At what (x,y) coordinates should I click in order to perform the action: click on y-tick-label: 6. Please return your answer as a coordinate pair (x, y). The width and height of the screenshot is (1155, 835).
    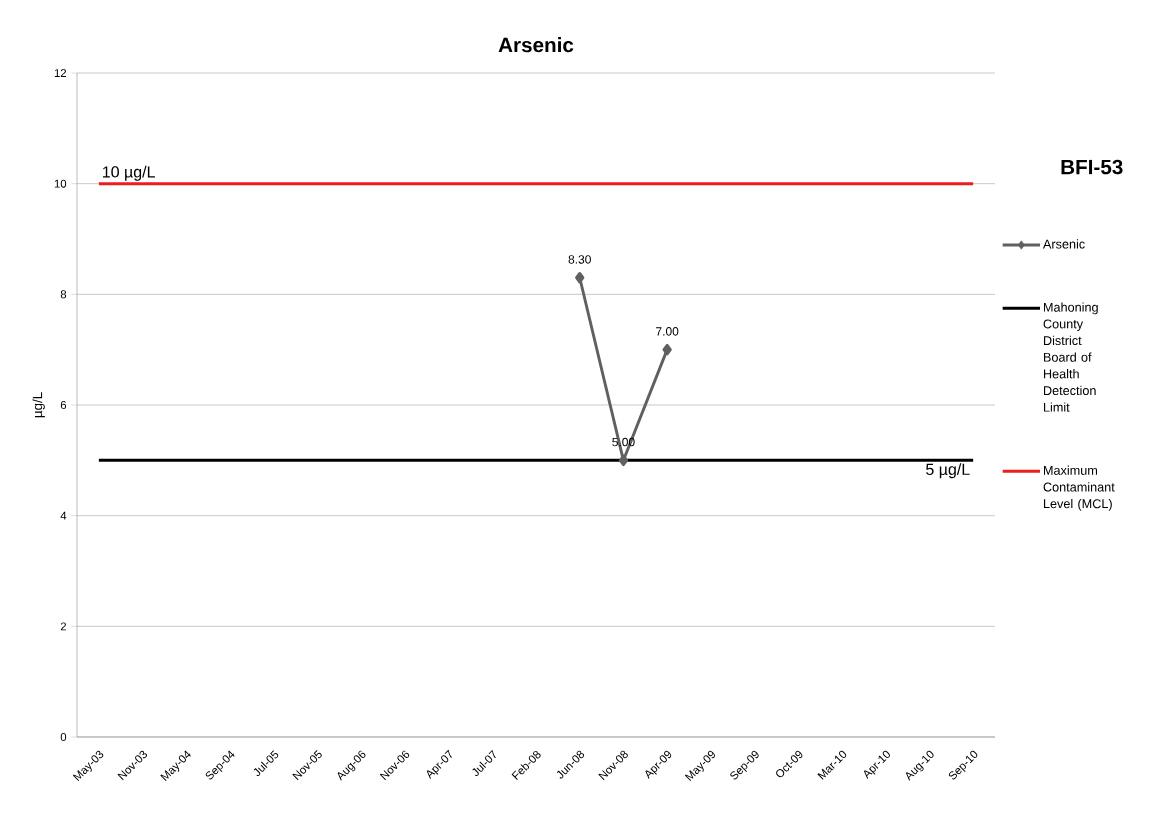
    Looking at the image, I should click on (63, 404).